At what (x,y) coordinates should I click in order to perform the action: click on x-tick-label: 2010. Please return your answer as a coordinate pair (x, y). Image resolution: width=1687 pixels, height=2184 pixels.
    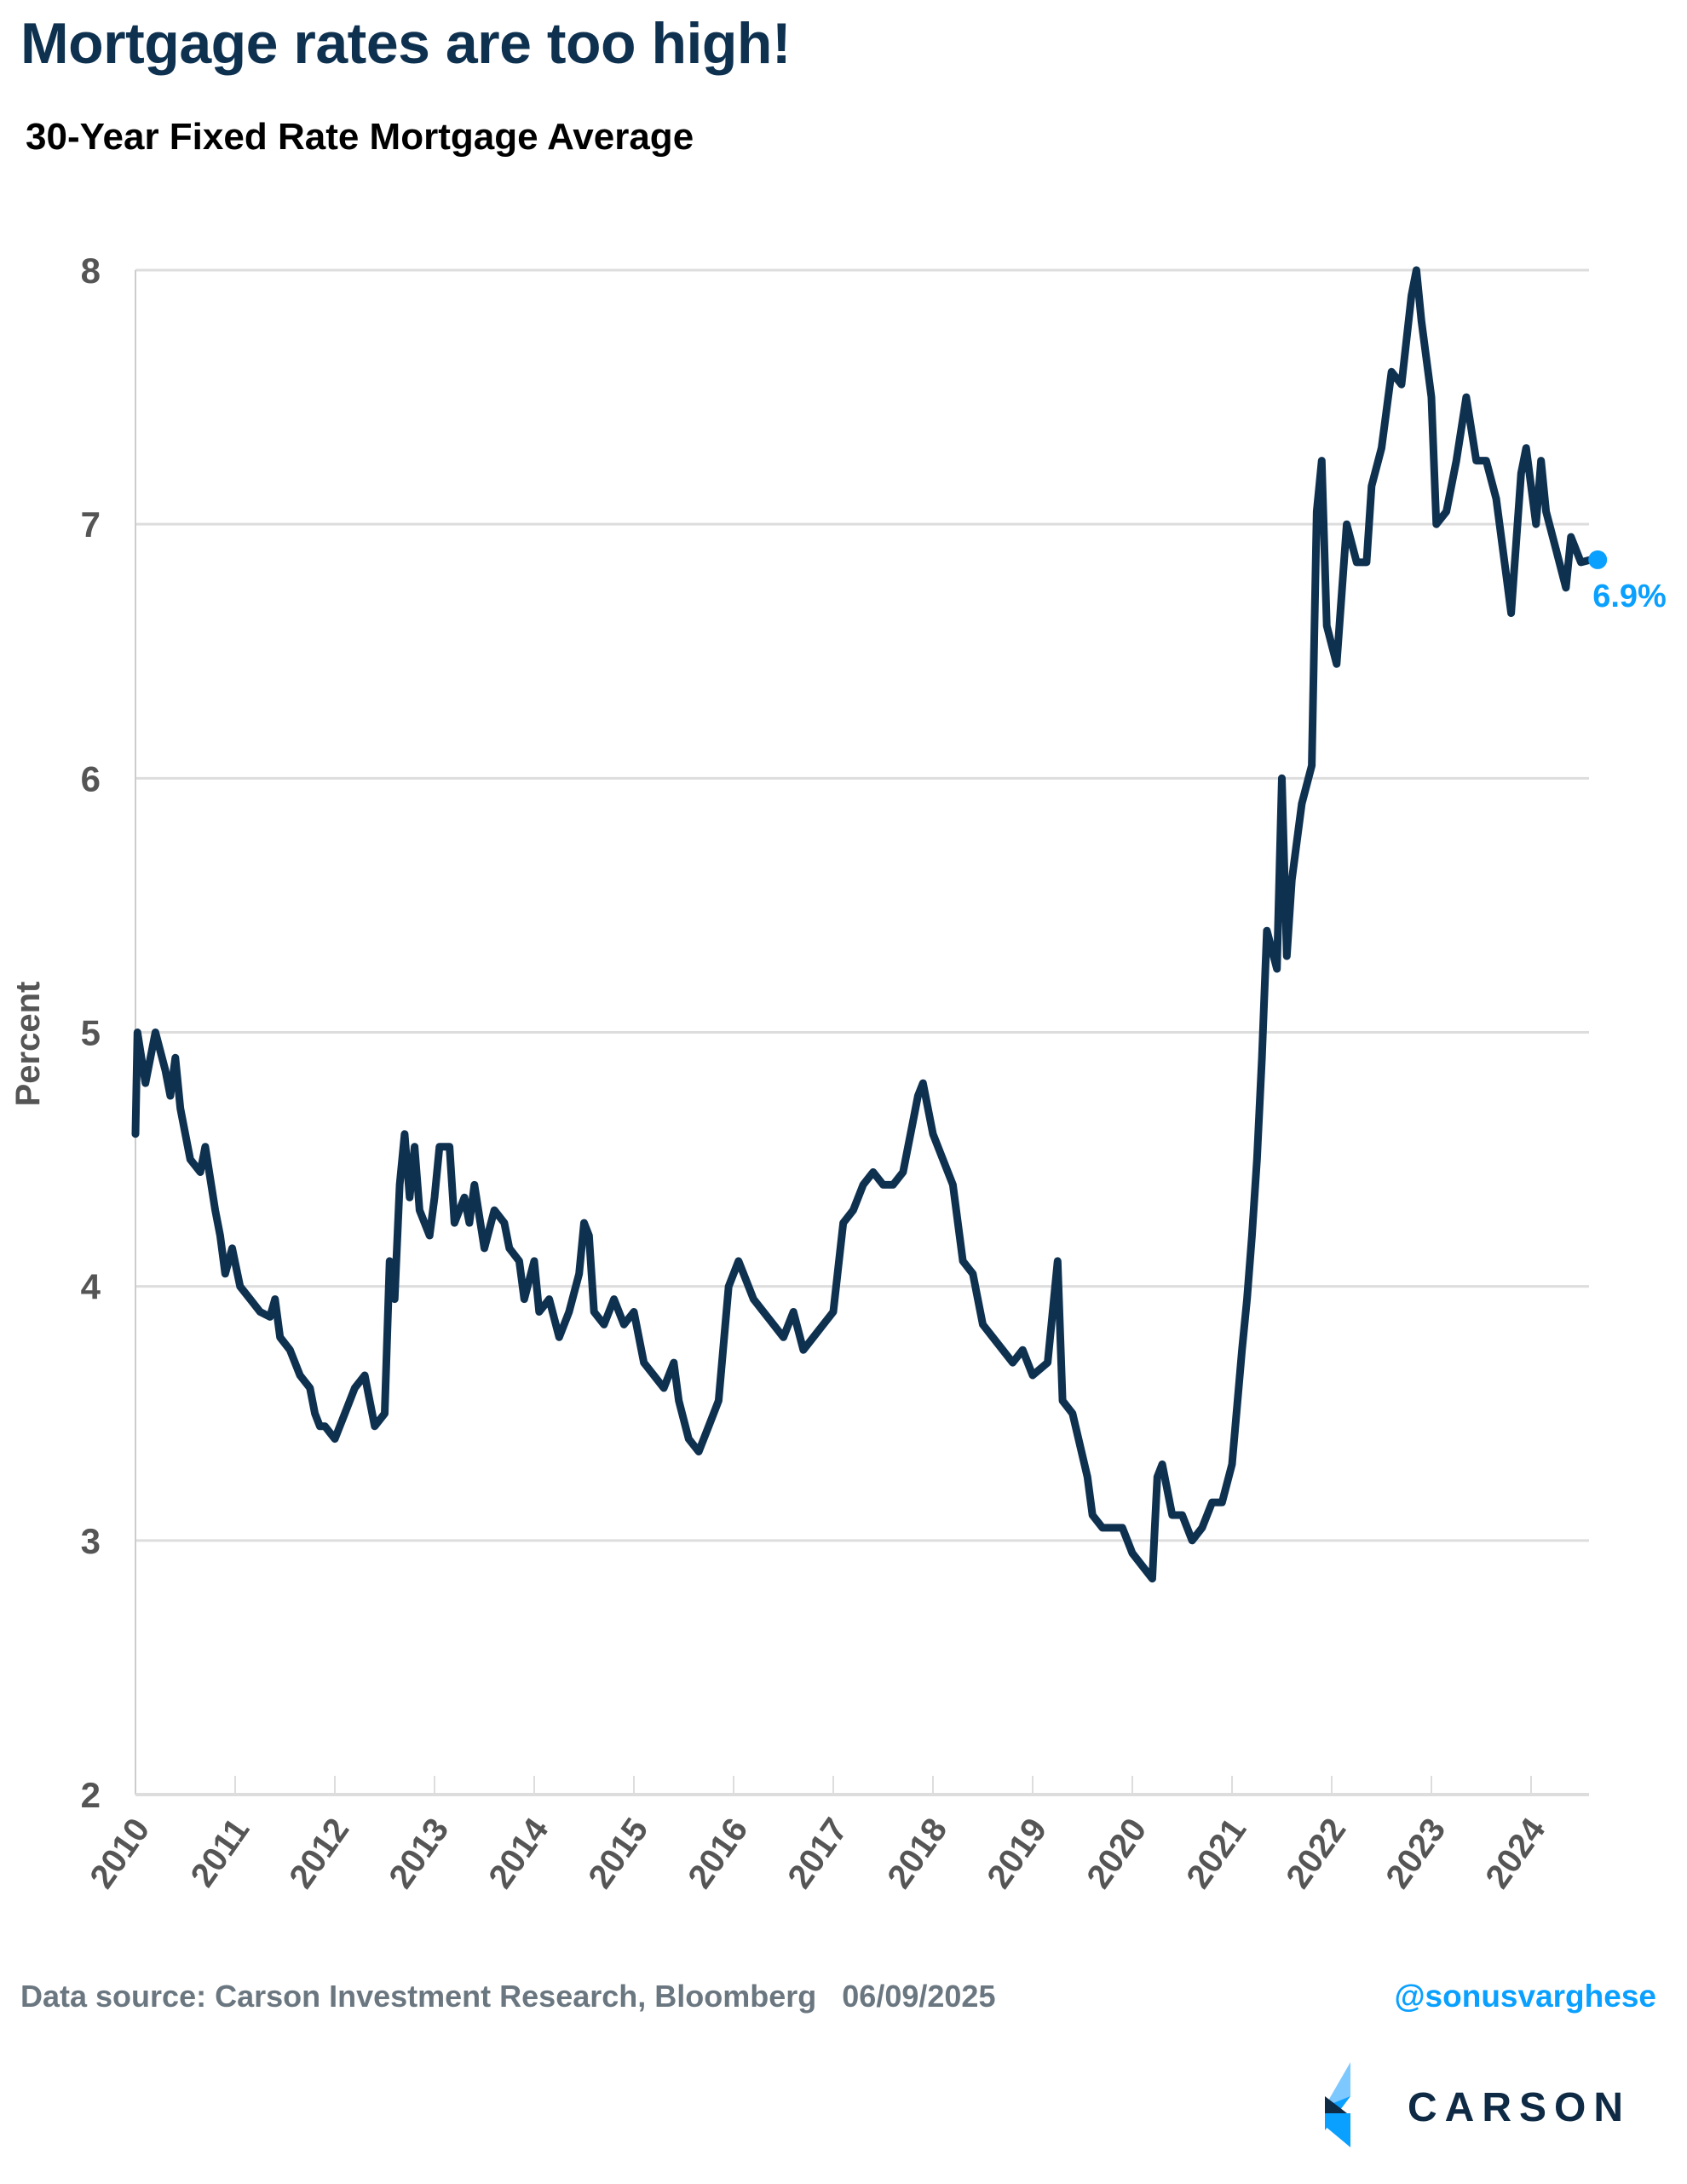
    Looking at the image, I should click on (120, 1854).